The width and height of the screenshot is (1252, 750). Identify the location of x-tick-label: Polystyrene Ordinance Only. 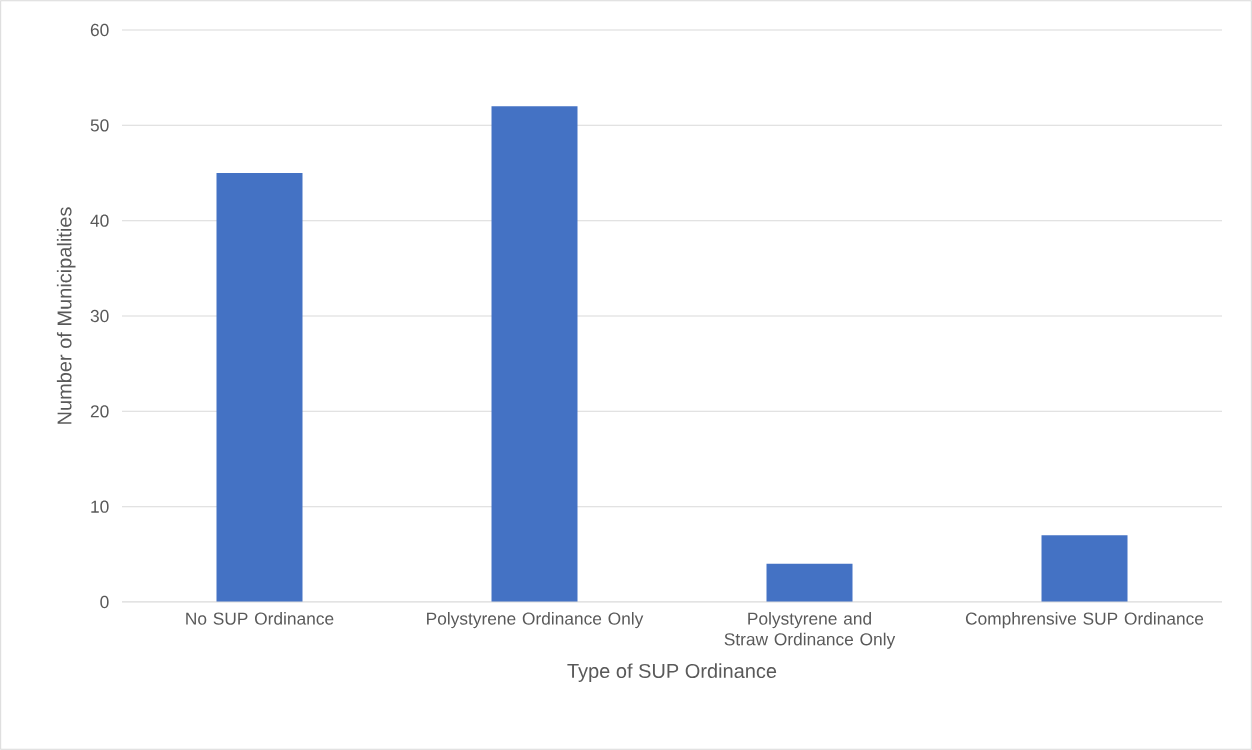
(535, 620).